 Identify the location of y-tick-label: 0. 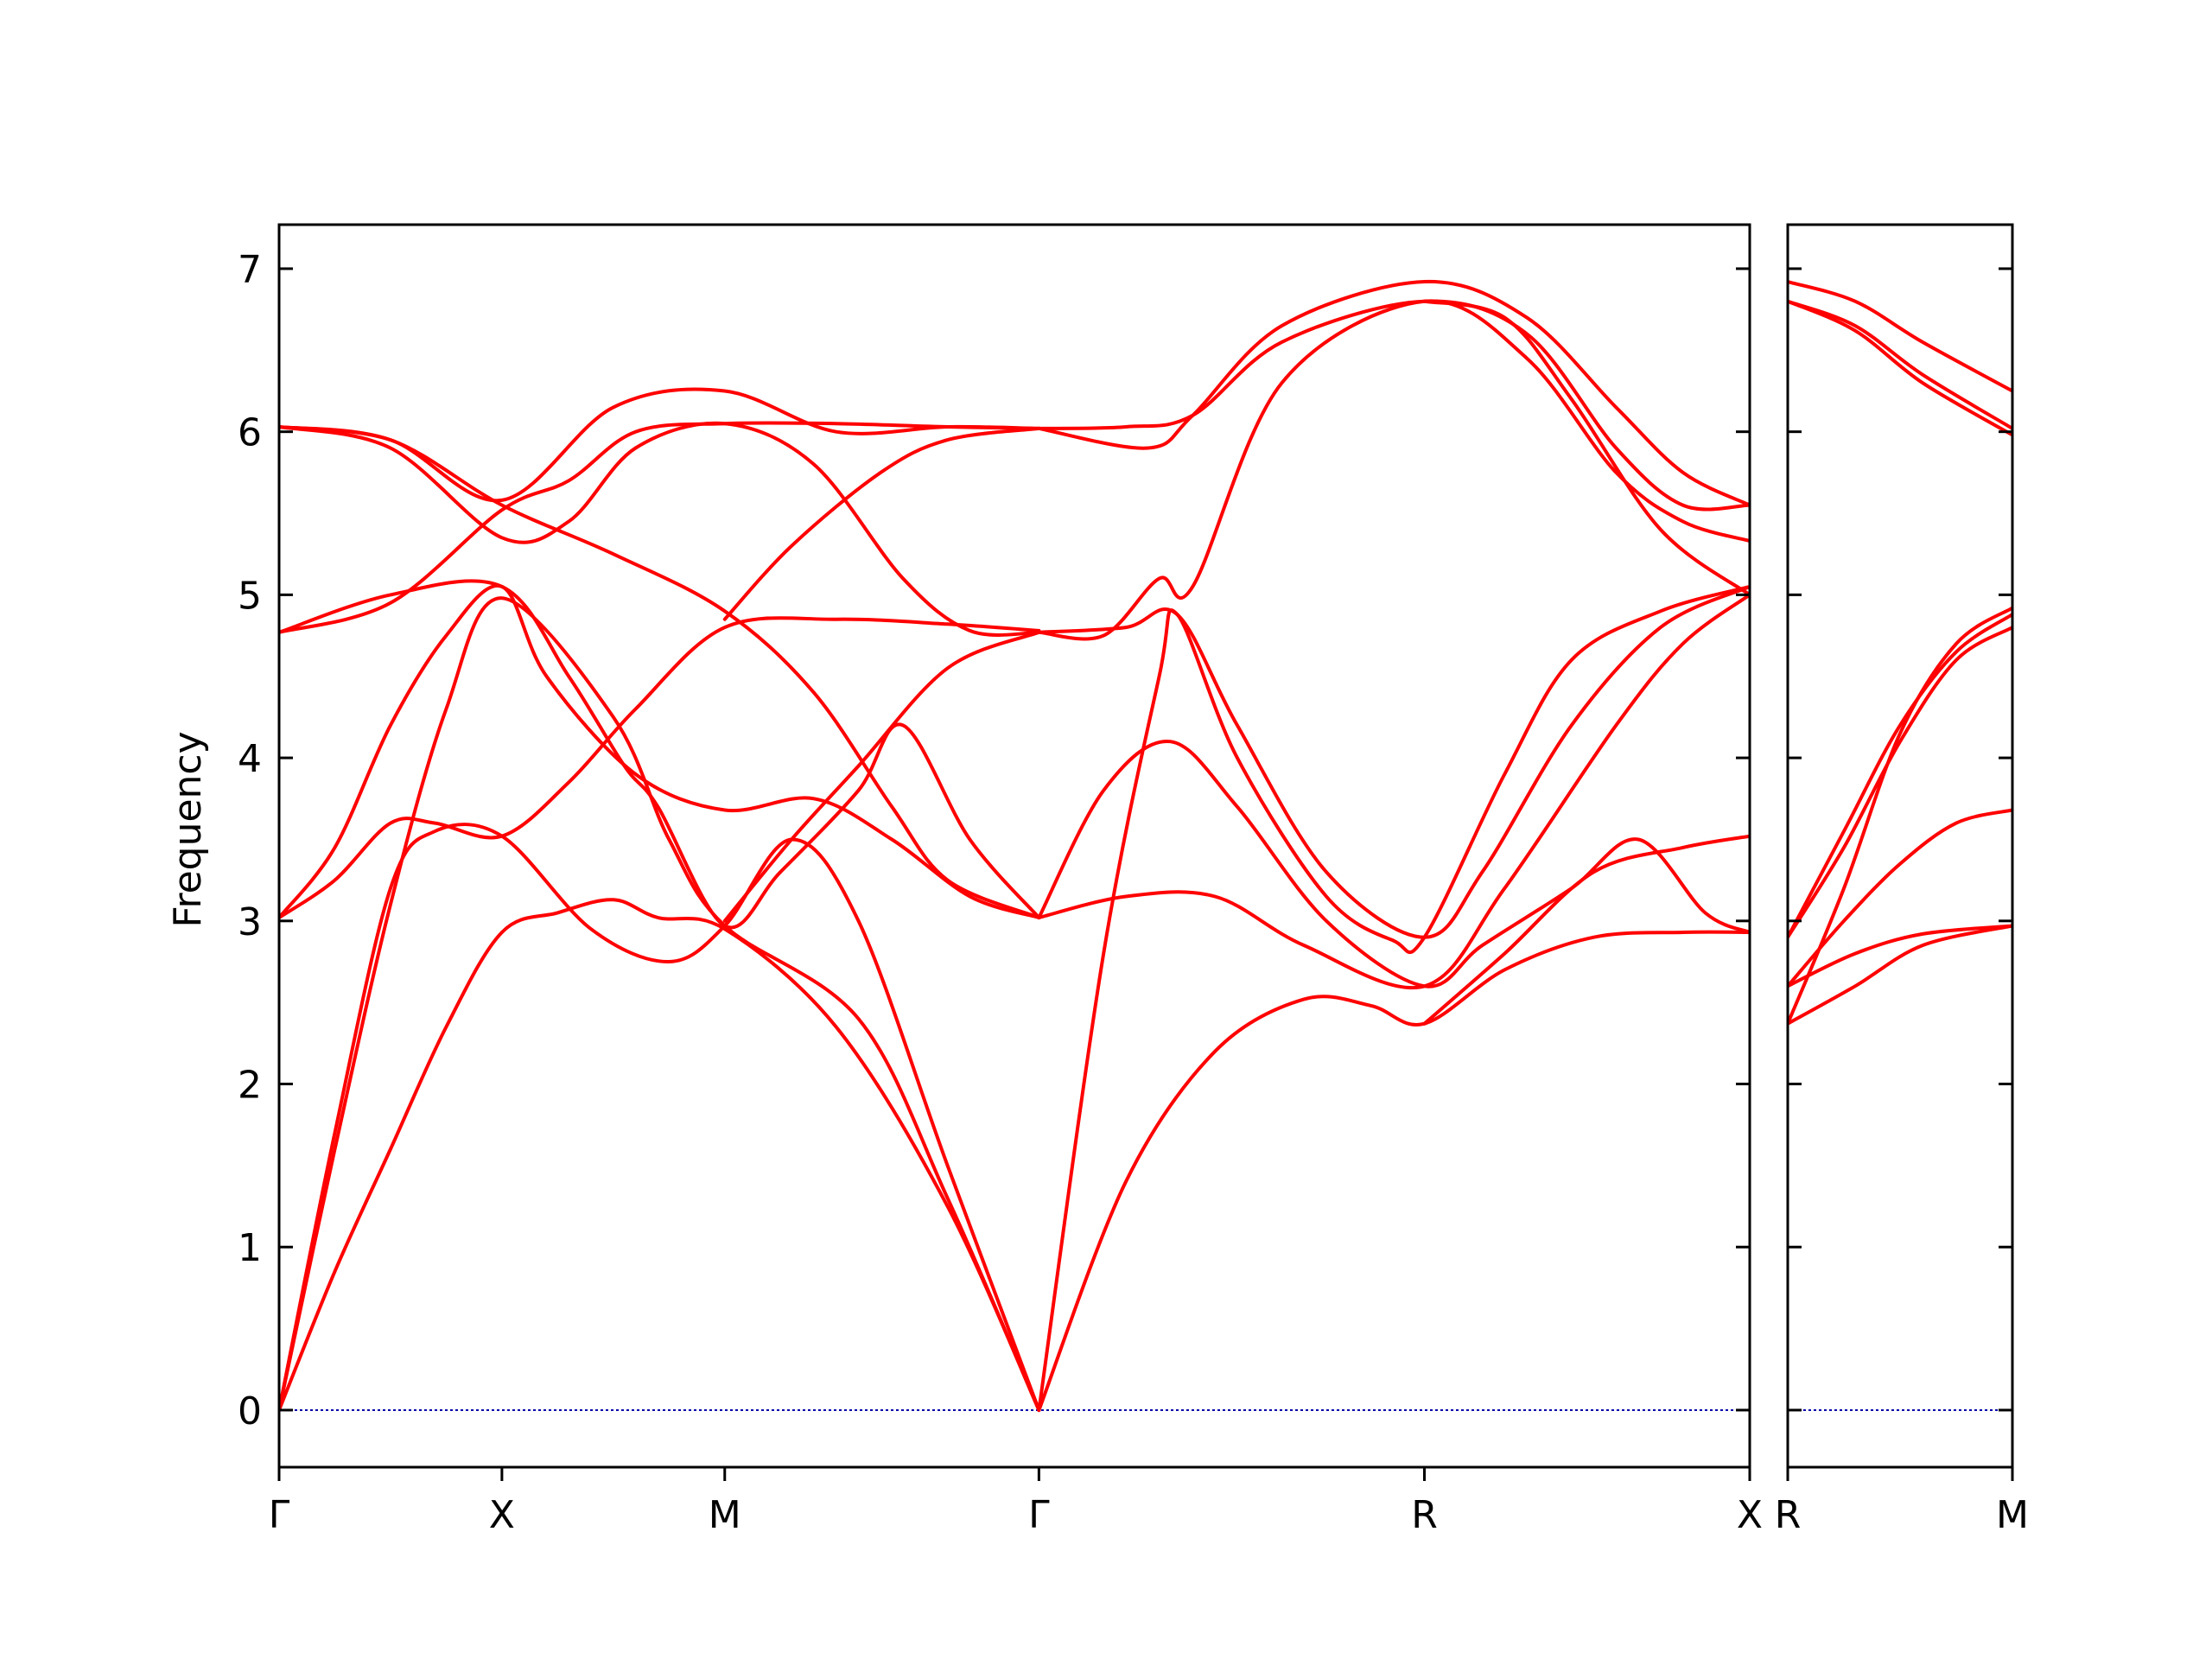
(250, 1411).